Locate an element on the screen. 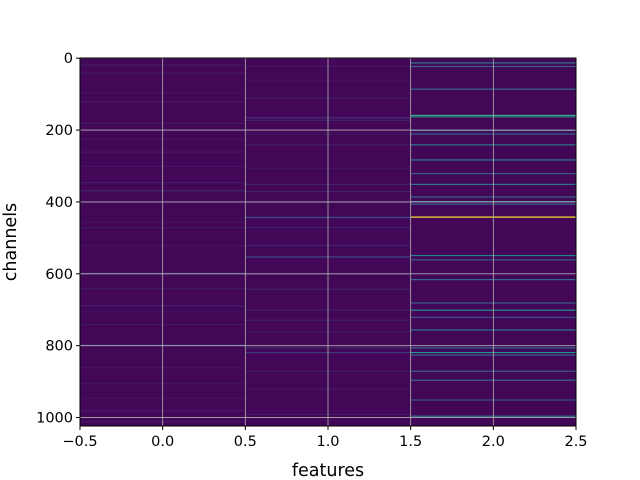  y-tick-label: 400 is located at coordinates (59, 203).